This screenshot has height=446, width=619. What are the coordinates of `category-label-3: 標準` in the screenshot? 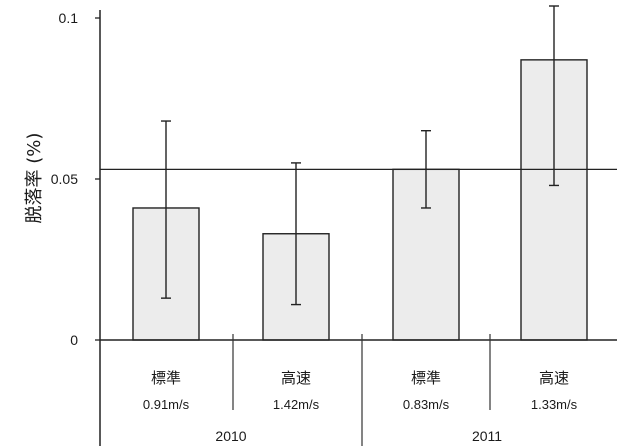 It's located at (426, 378).